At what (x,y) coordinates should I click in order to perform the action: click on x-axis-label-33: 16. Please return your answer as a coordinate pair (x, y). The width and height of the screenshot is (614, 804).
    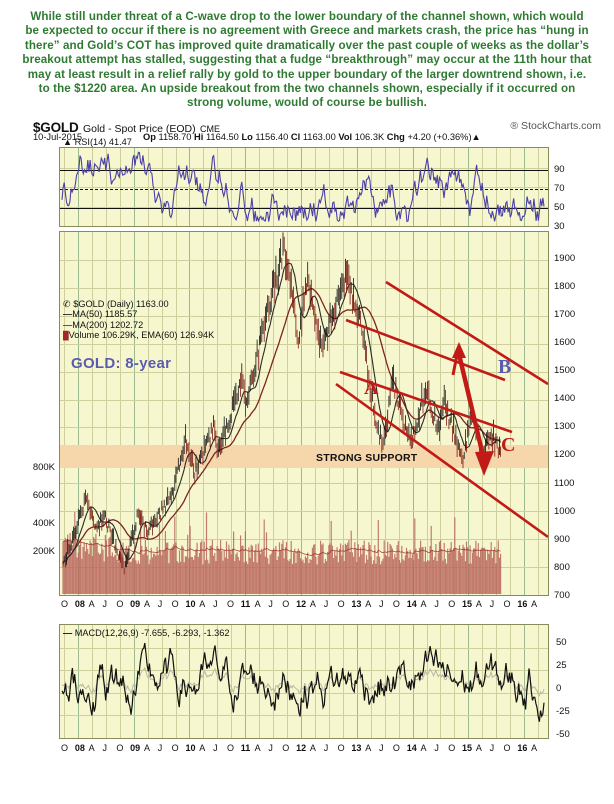
    Looking at the image, I should click on (522, 747).